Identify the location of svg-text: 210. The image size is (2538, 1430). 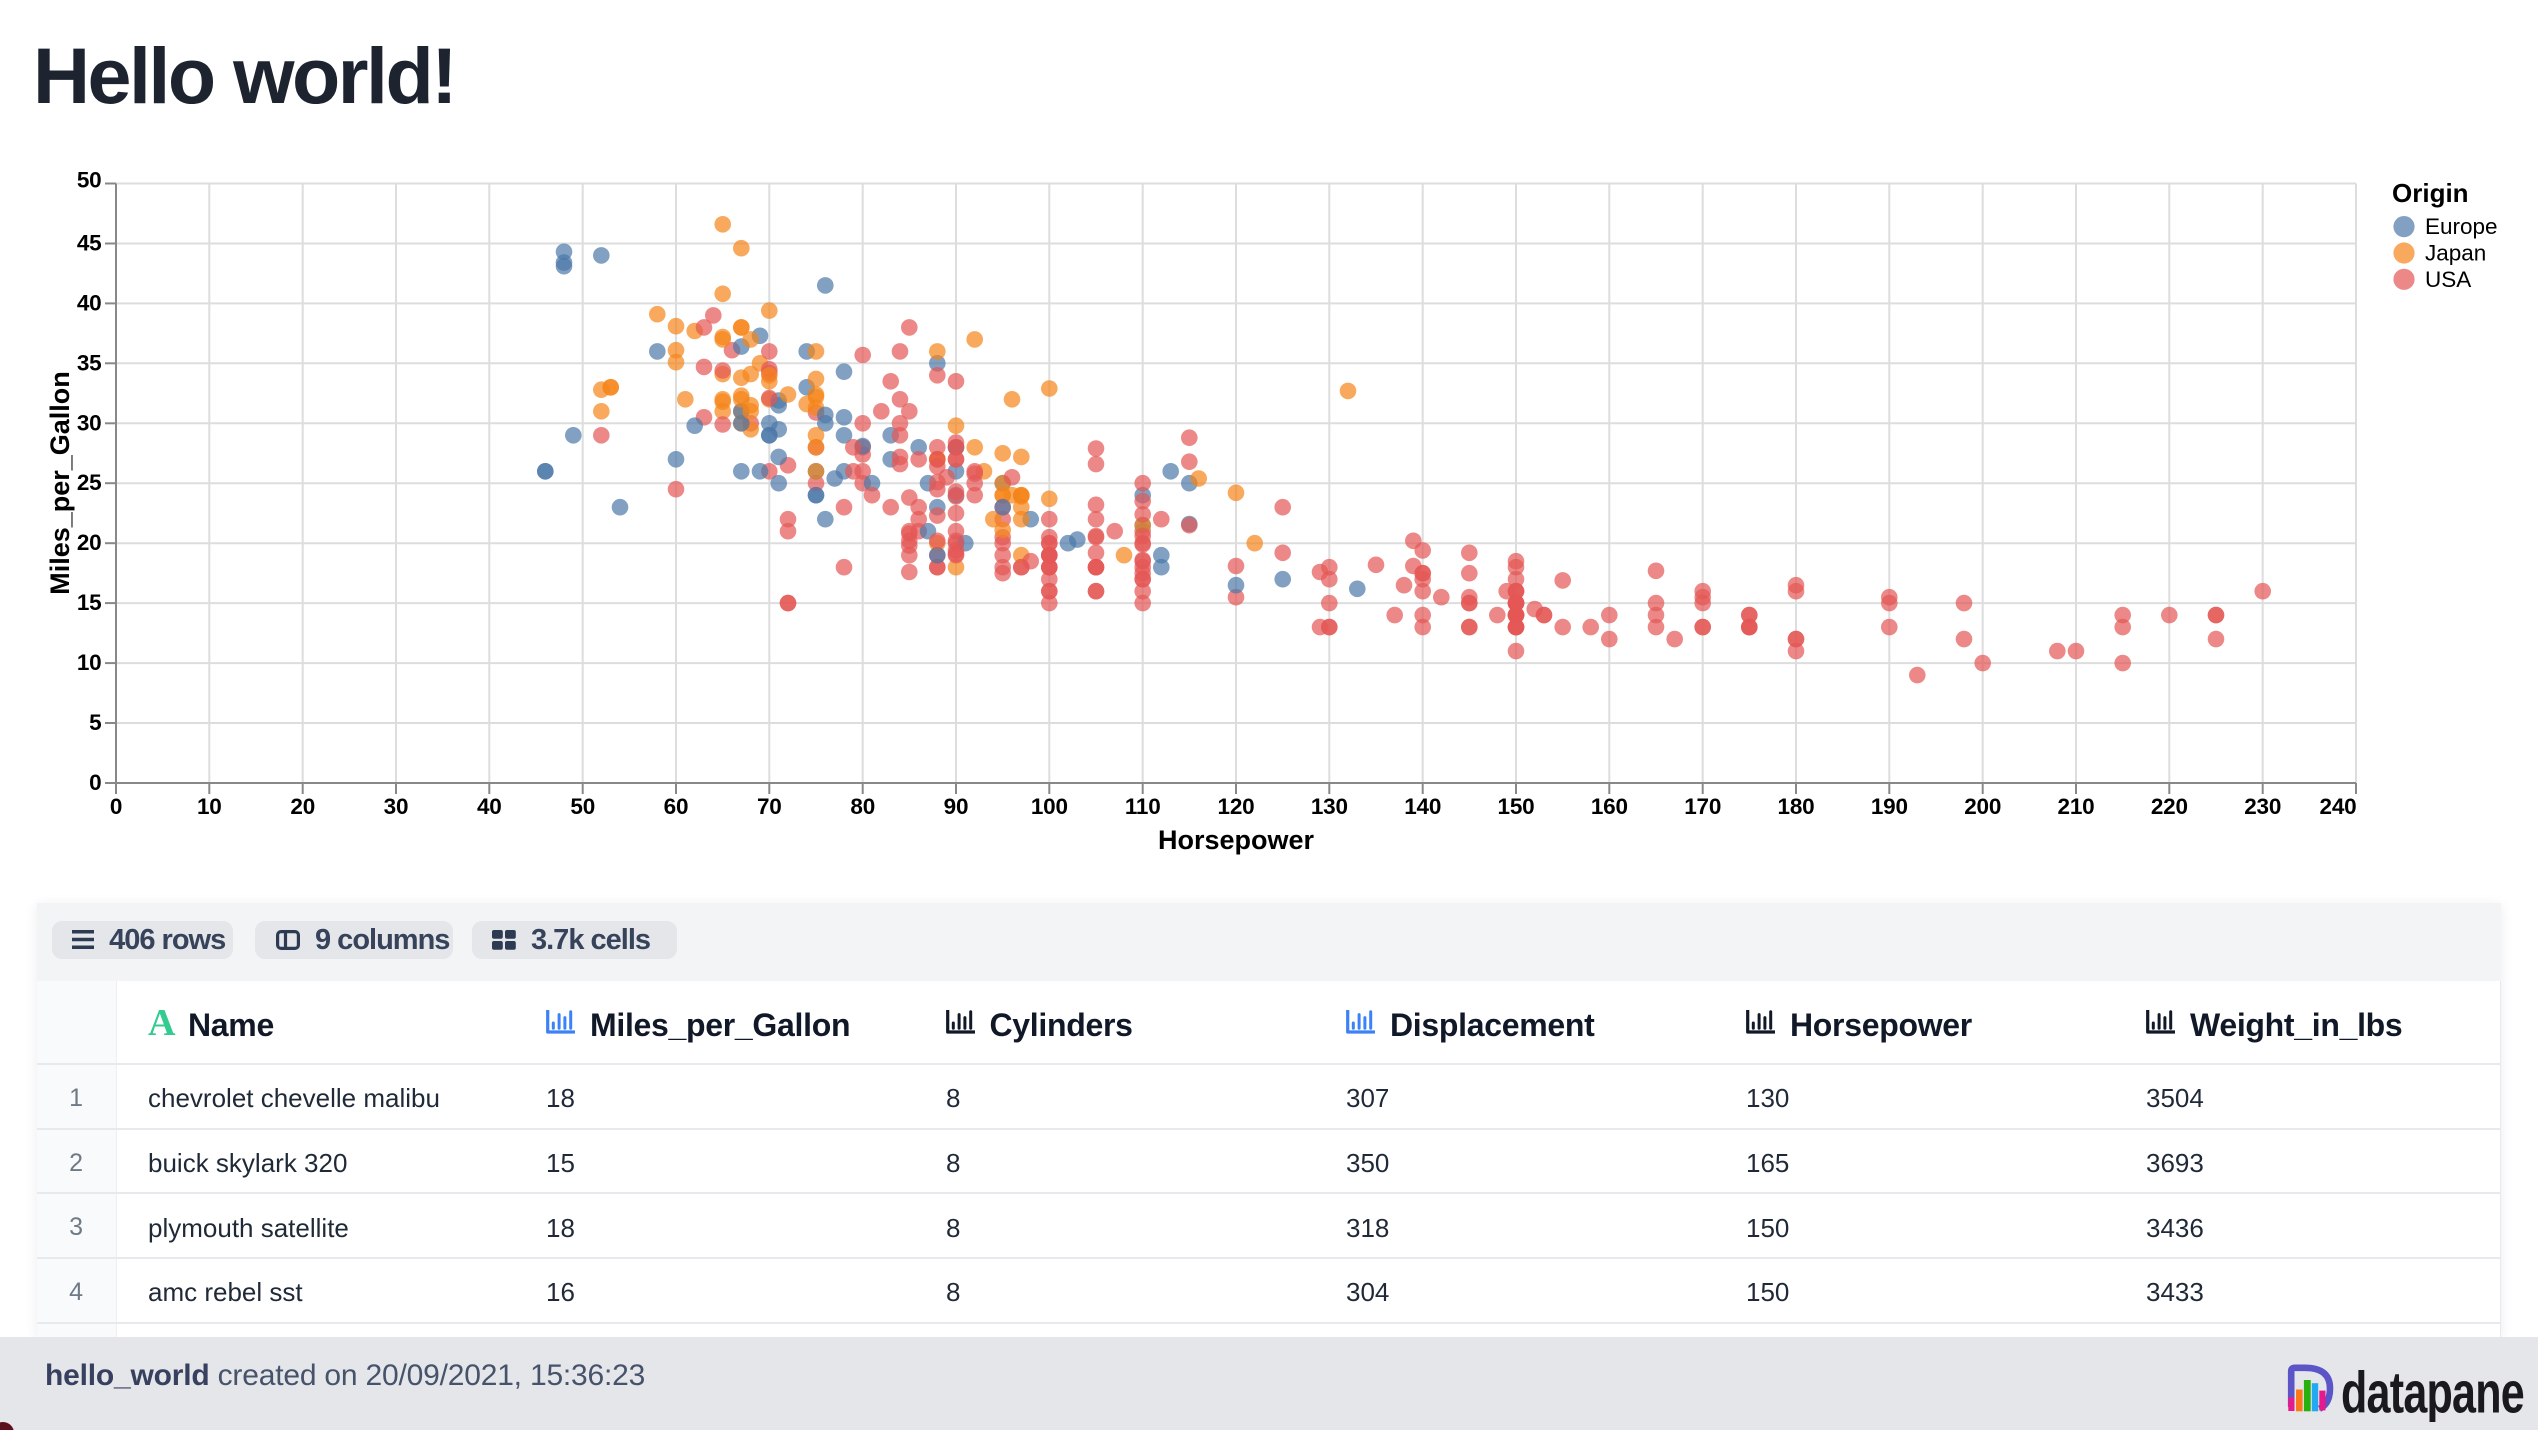
(2076, 806).